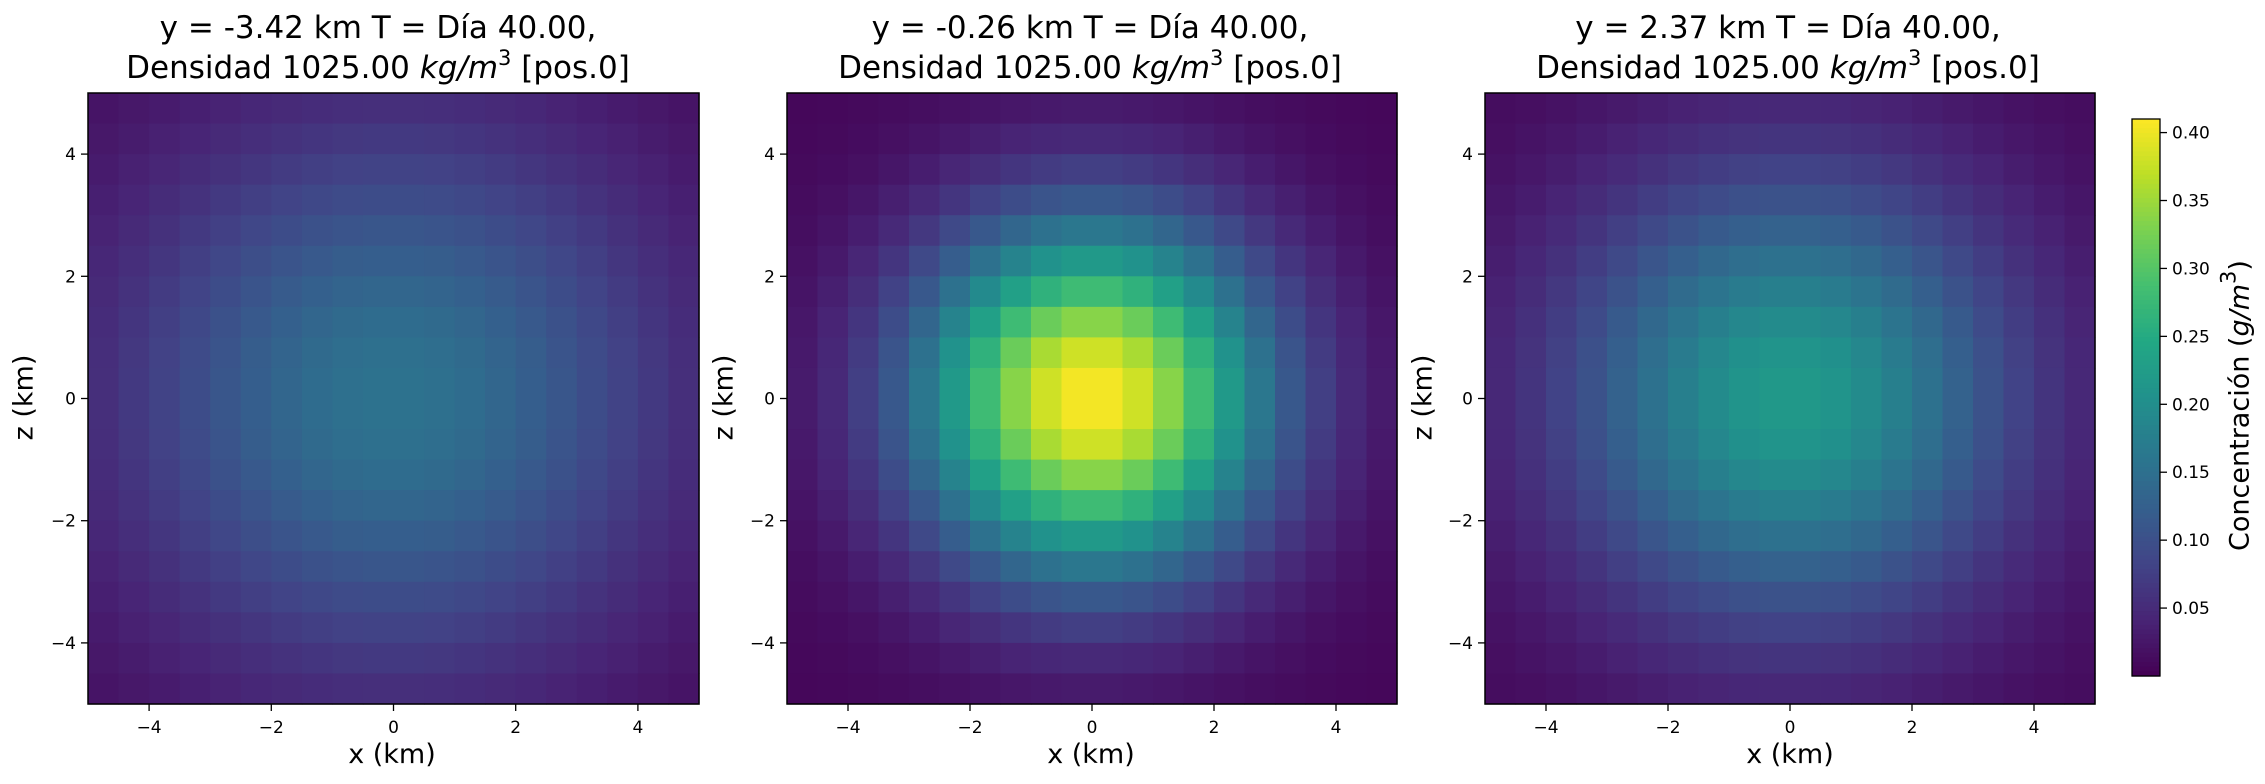 The height and width of the screenshot is (784, 2265). I want to click on y-tick-label: 4, so click(769, 155).